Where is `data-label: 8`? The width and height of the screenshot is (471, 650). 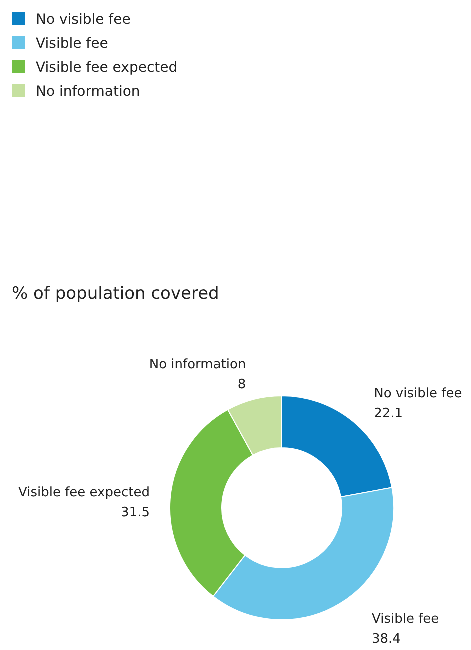 data-label: 8 is located at coordinates (242, 385).